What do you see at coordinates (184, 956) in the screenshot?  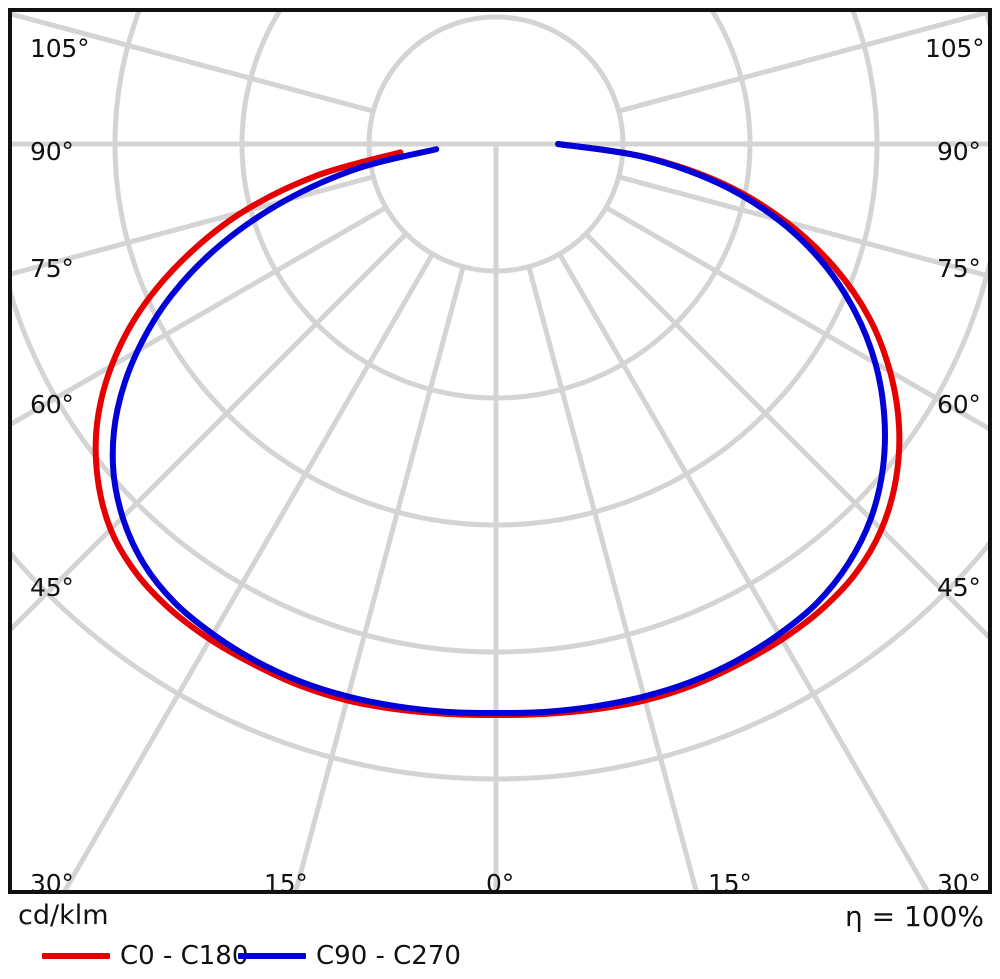 I see `legend-label-c0-c180: C0 - C180` at bounding box center [184, 956].